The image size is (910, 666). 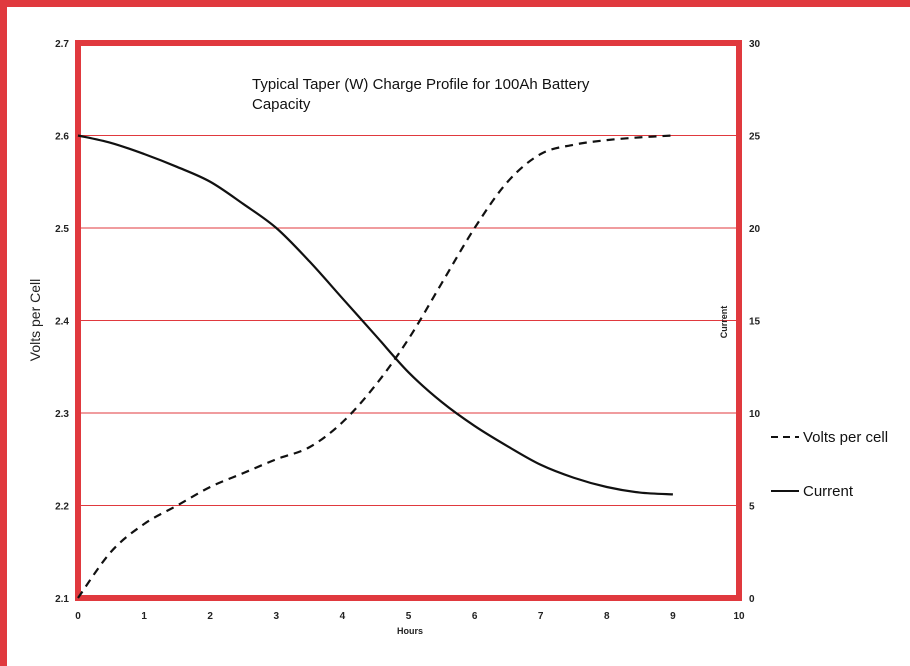 What do you see at coordinates (35, 320) in the screenshot?
I see `y-axis-left-title: Volts per Cell` at bounding box center [35, 320].